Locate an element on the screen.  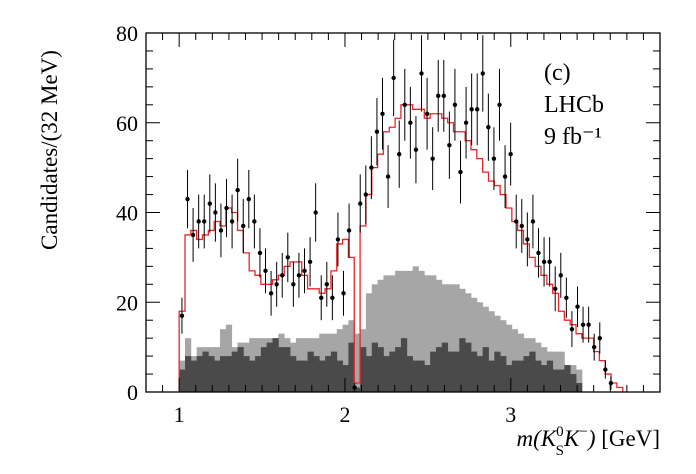
experiment-label: LHCb is located at coordinates (574, 105).